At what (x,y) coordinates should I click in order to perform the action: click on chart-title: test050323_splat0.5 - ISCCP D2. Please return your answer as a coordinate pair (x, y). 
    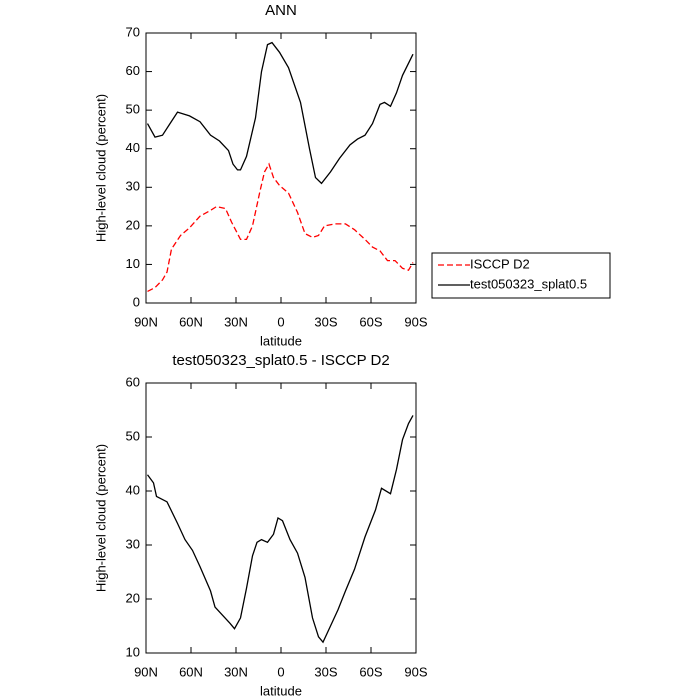
    Looking at the image, I should click on (280, 360).